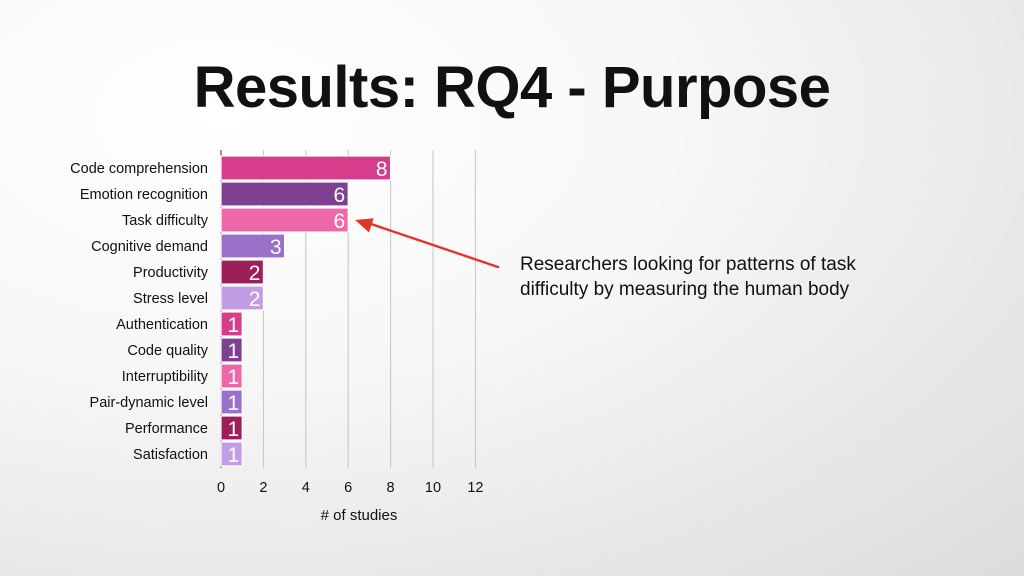  Describe the element at coordinates (359, 515) in the screenshot. I see `x-axis-label: # of studies` at that location.